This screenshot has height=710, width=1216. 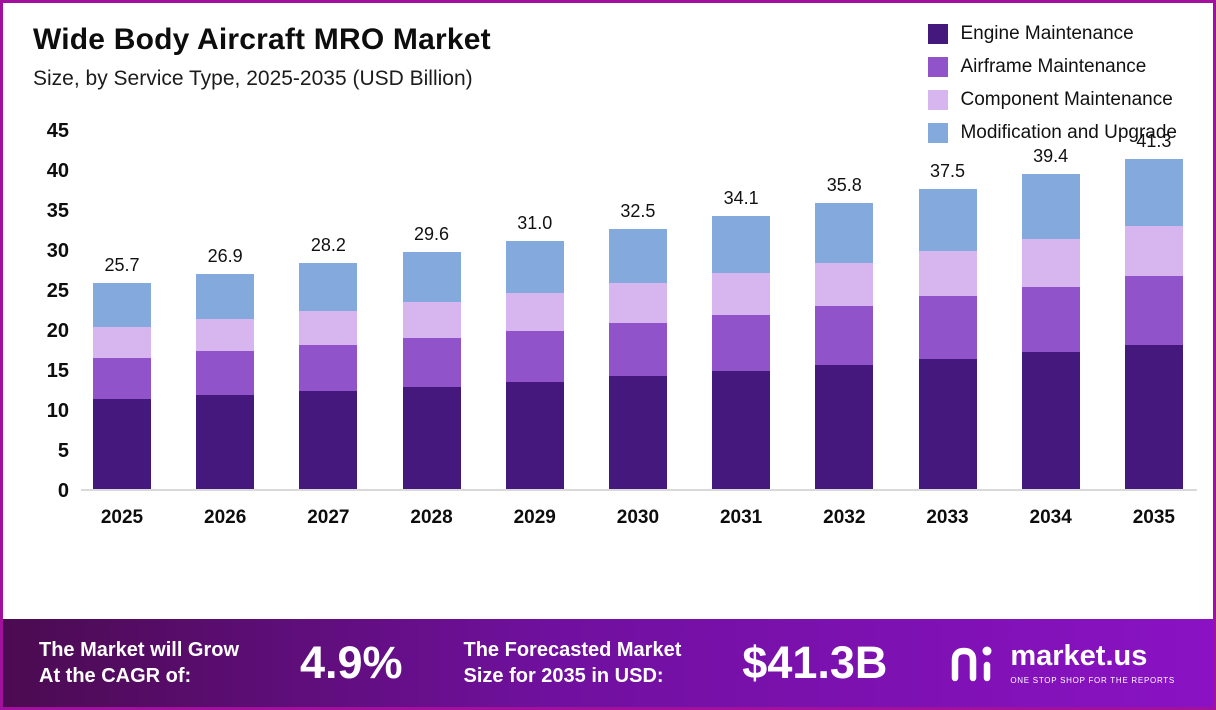 What do you see at coordinates (225, 517) in the screenshot?
I see `x-axis-label: 2026` at bounding box center [225, 517].